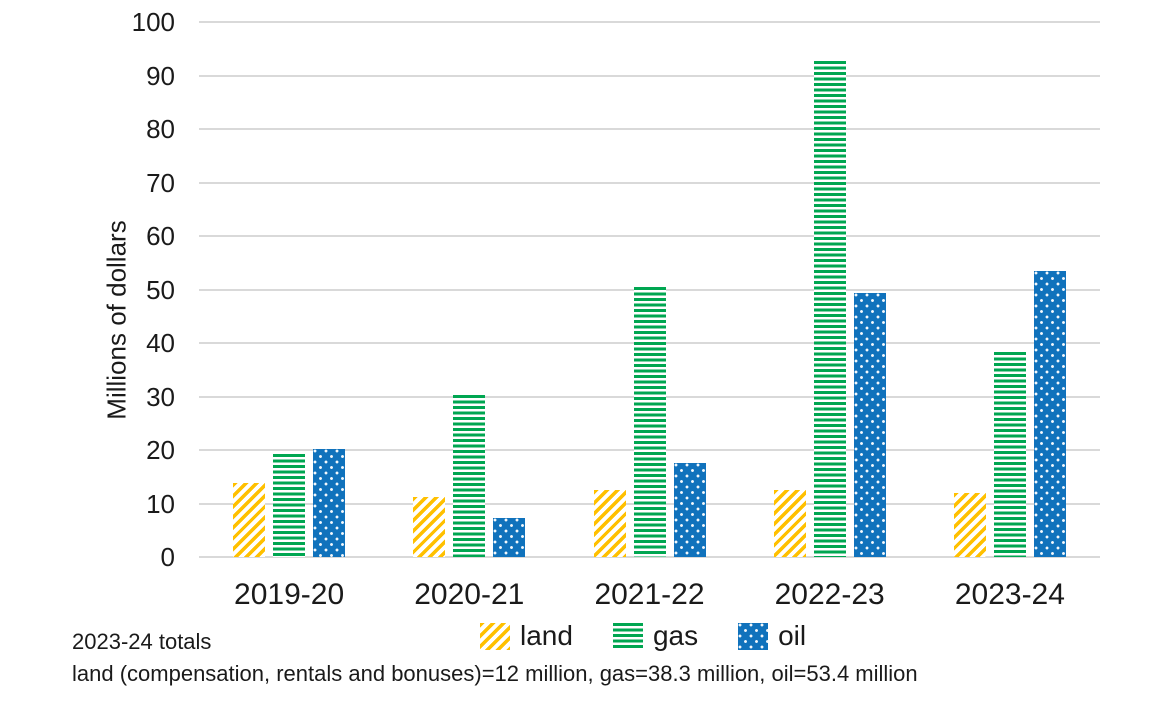  I want to click on y-tick-label-100: 100, so click(153, 22).